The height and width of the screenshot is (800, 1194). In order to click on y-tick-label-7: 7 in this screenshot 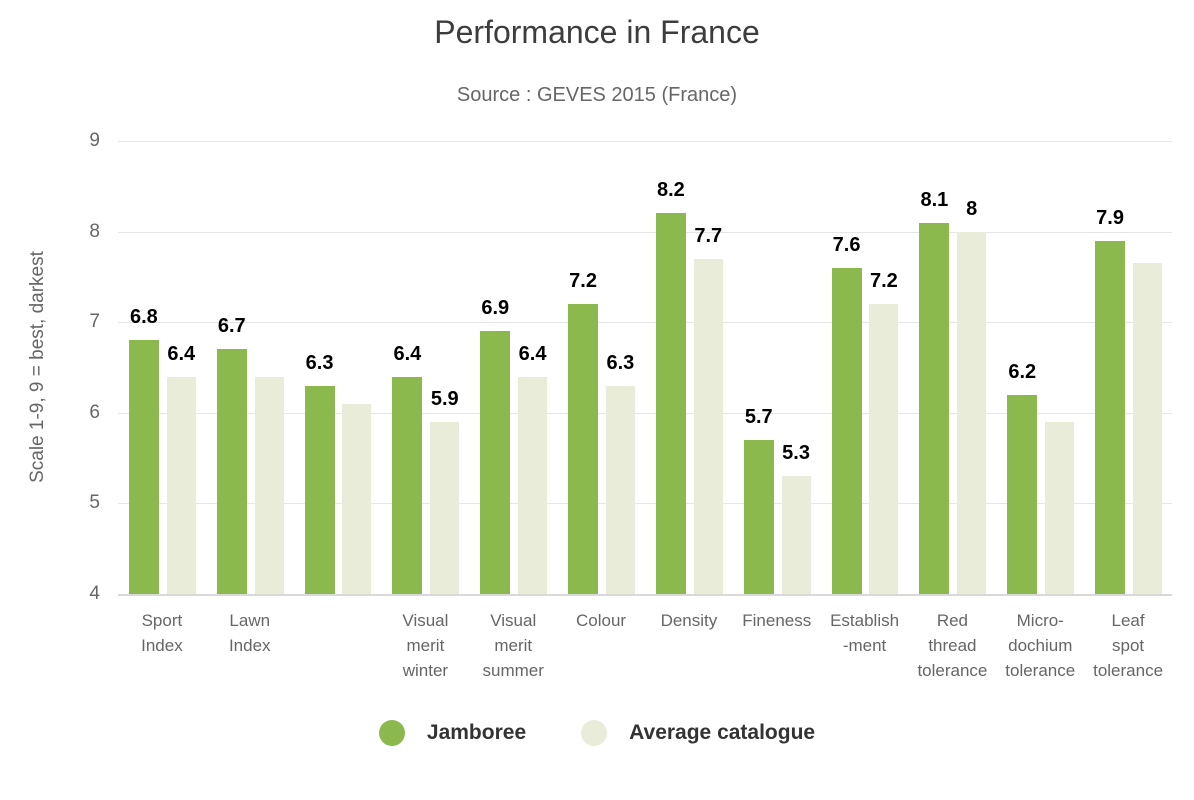, I will do `click(94, 322)`.